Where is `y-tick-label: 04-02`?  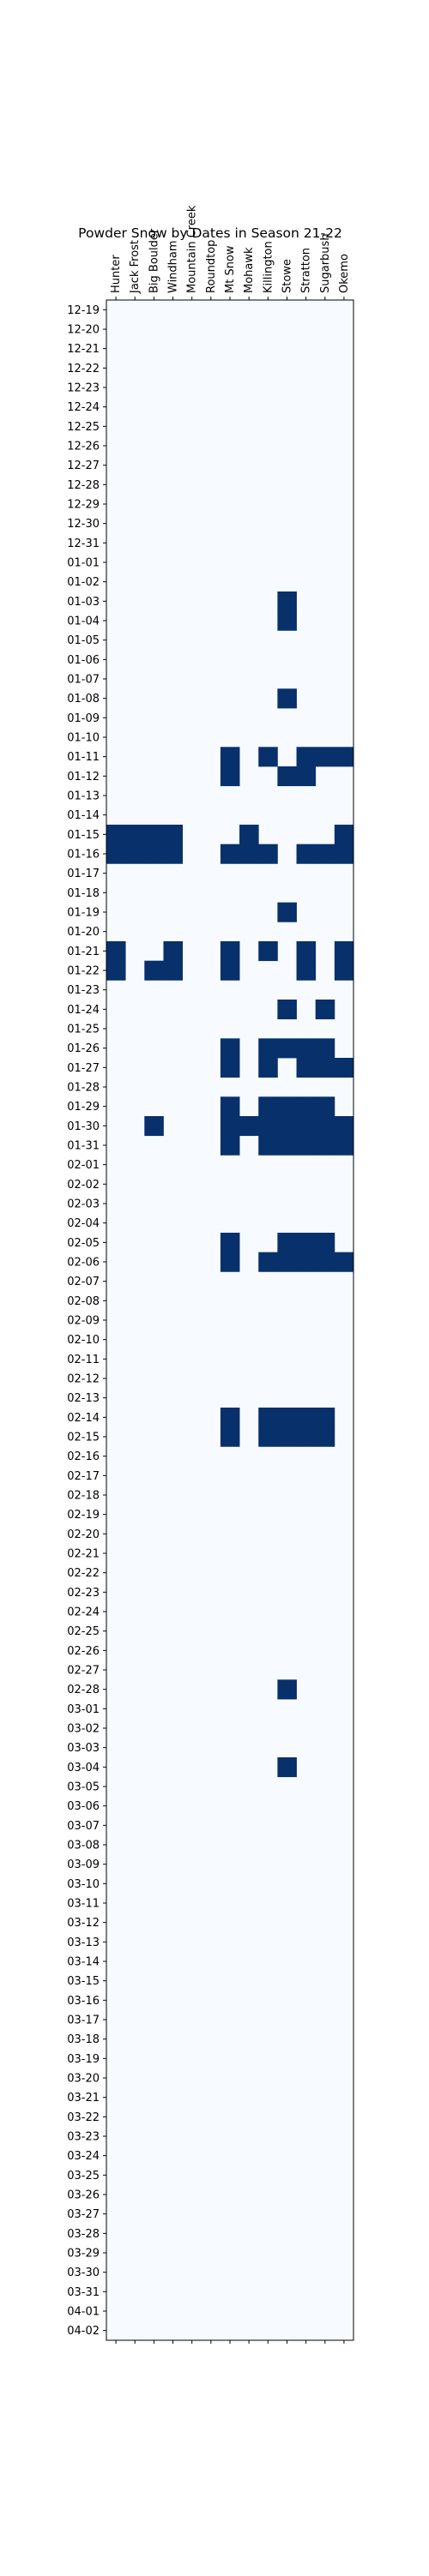
y-tick-label: 04-02 is located at coordinates (84, 2331).